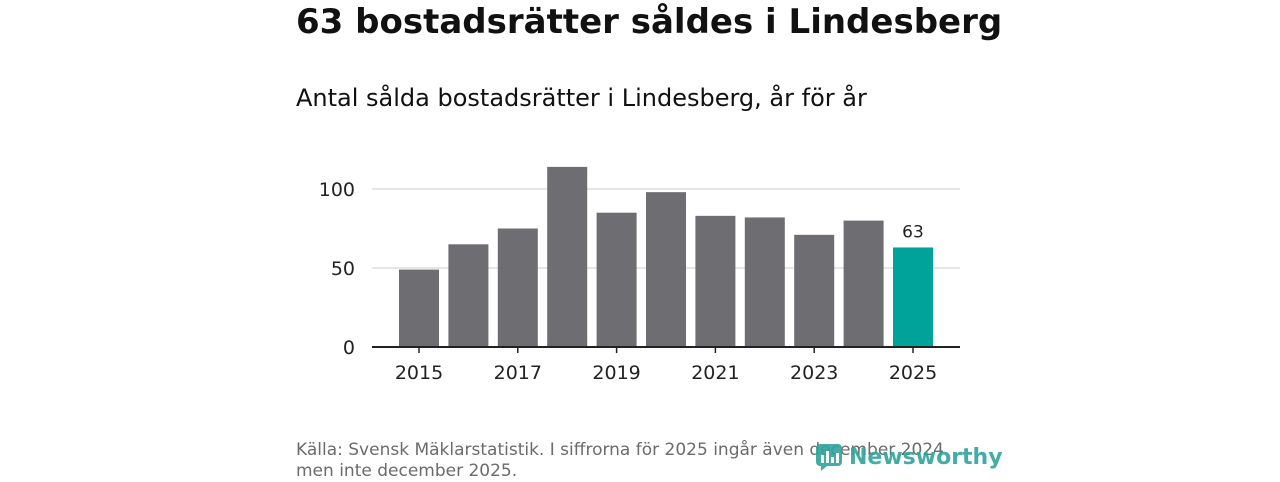 This screenshot has width=1280, height=482. Describe the element at coordinates (829, 457) in the screenshot. I see `bar-chart-icon` at that location.